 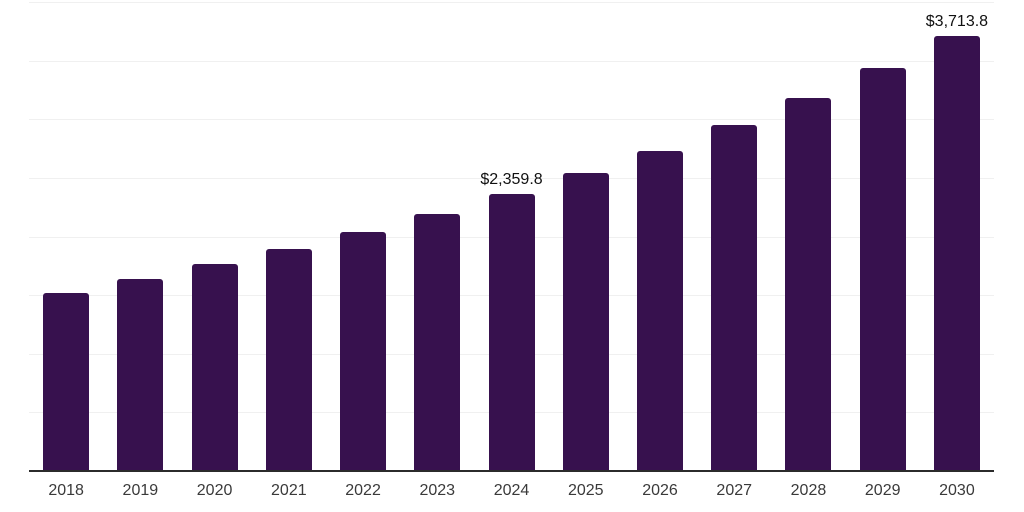 I want to click on x-tick-2028: 2028, so click(x=808, y=490).